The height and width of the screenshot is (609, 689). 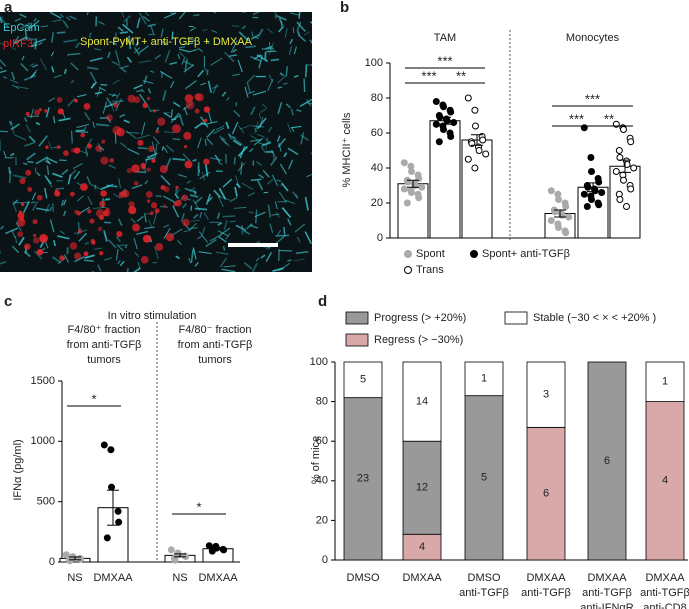 I want to click on y-tick-label: 0, so click(x=52, y=562).